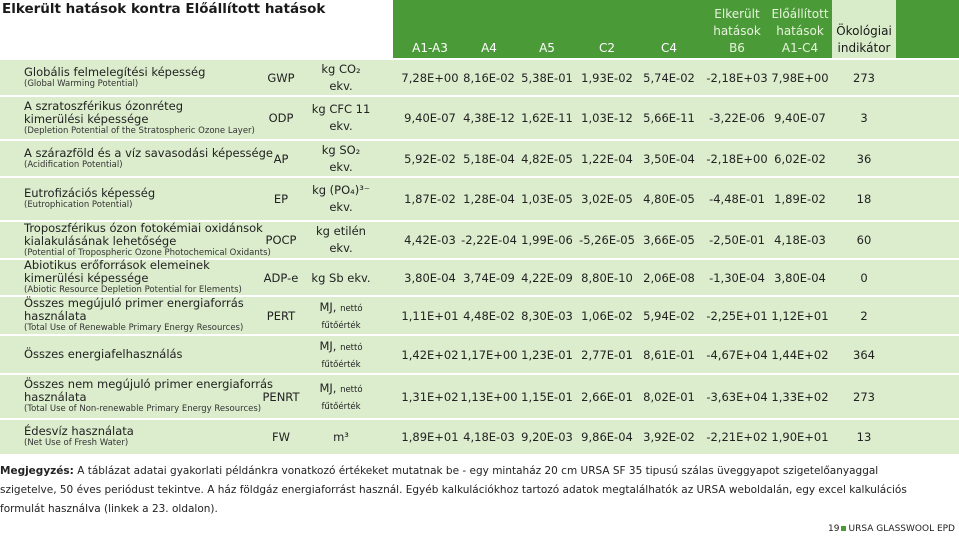 The height and width of the screenshot is (541, 959). Describe the element at coordinates (864, 77) in the screenshot. I see `eco-indicator-cell: 273` at that location.